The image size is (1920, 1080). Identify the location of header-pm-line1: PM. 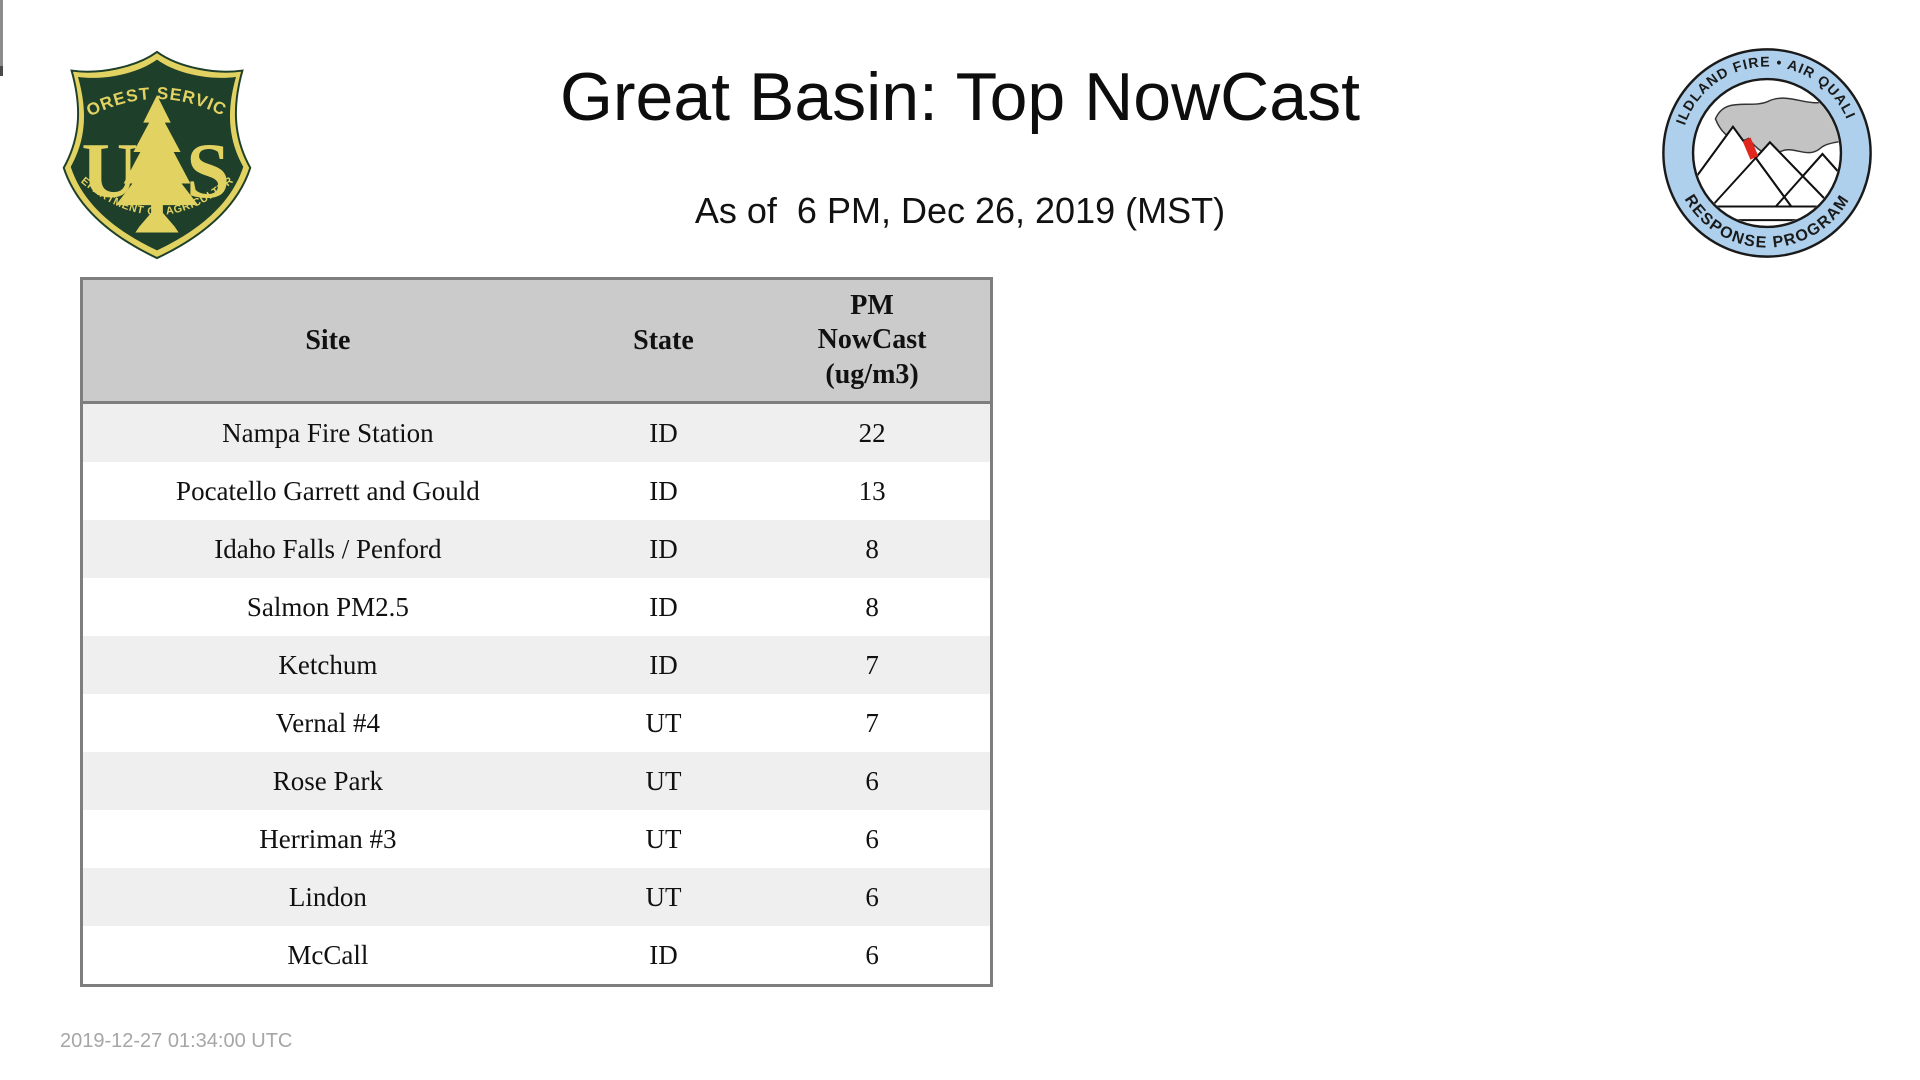
(872, 306).